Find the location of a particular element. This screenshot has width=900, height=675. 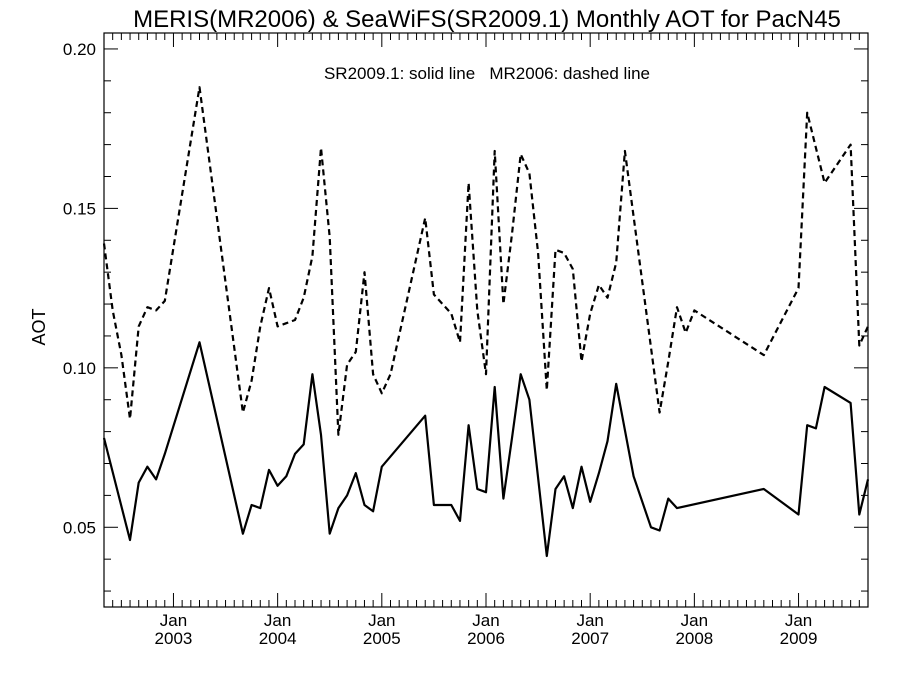

y-axis-label: AOT is located at coordinates (39, 326).